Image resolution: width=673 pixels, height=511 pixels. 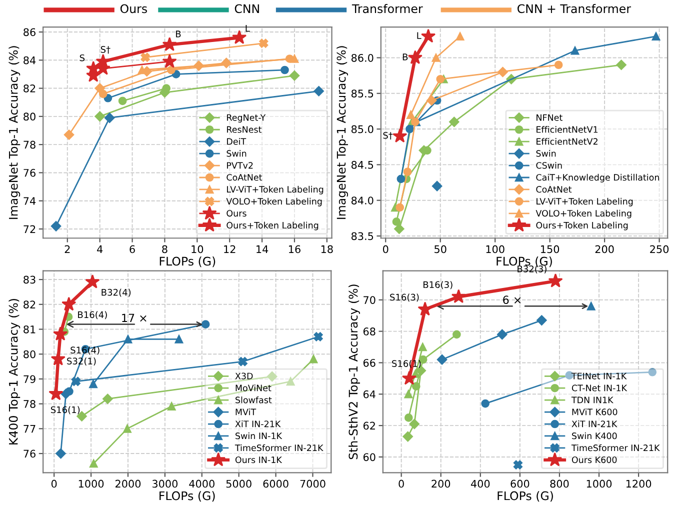 I want to click on legend-label: Ours IN-1K, so click(x=258, y=460).